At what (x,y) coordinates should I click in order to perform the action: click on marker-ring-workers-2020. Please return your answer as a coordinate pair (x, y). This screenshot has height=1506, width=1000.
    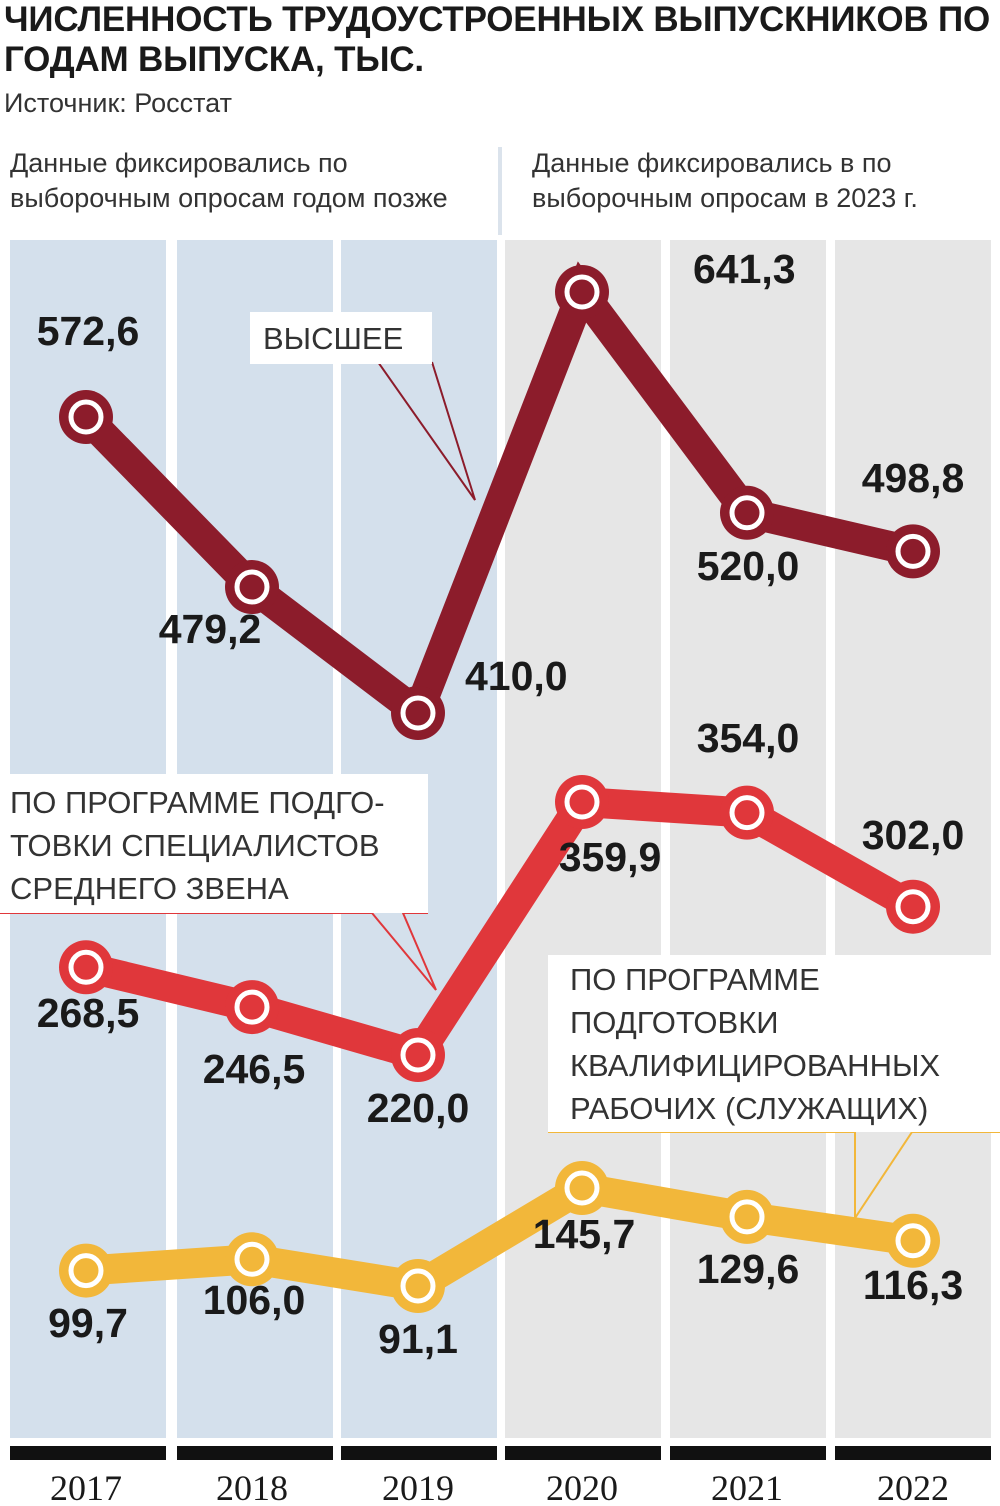
    Looking at the image, I should click on (582, 1188).